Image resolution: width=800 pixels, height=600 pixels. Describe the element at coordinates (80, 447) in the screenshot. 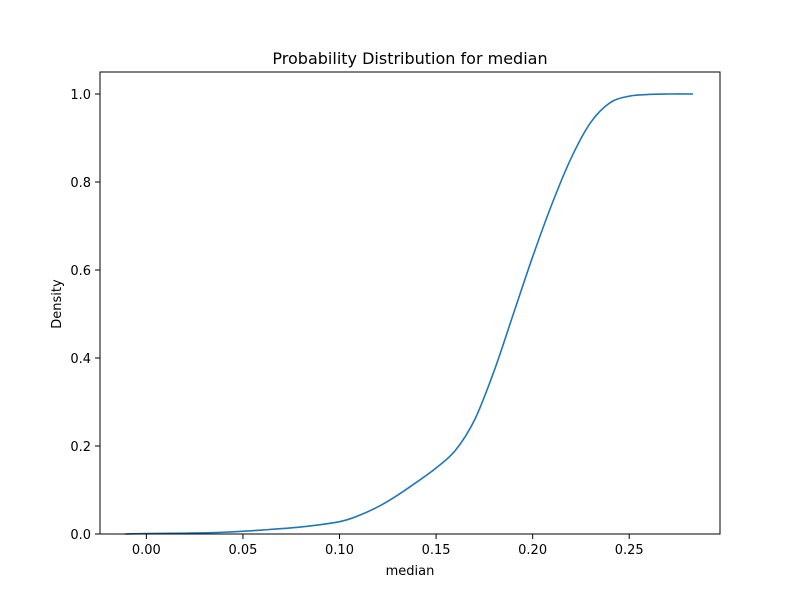

I see `y-tick-label: 0.2` at that location.